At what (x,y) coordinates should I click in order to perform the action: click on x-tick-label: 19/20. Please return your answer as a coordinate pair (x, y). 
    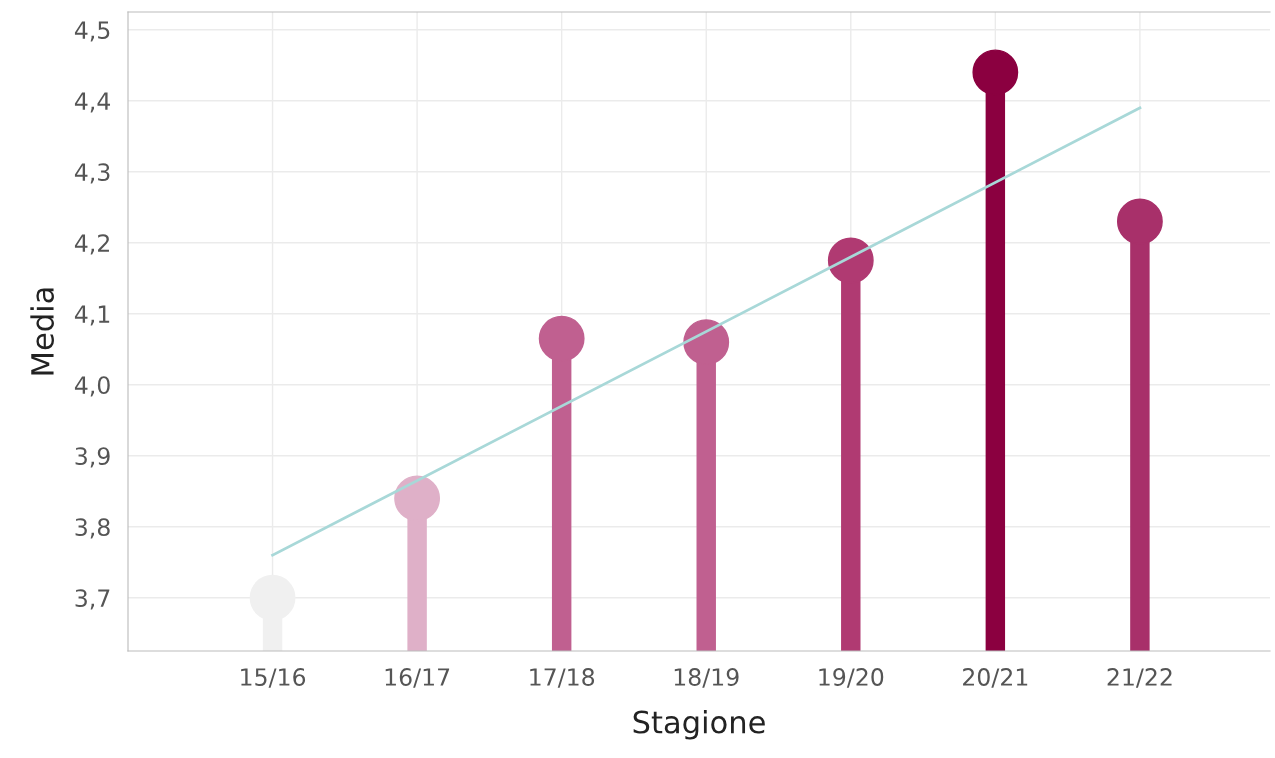
    Looking at the image, I should click on (851, 678).